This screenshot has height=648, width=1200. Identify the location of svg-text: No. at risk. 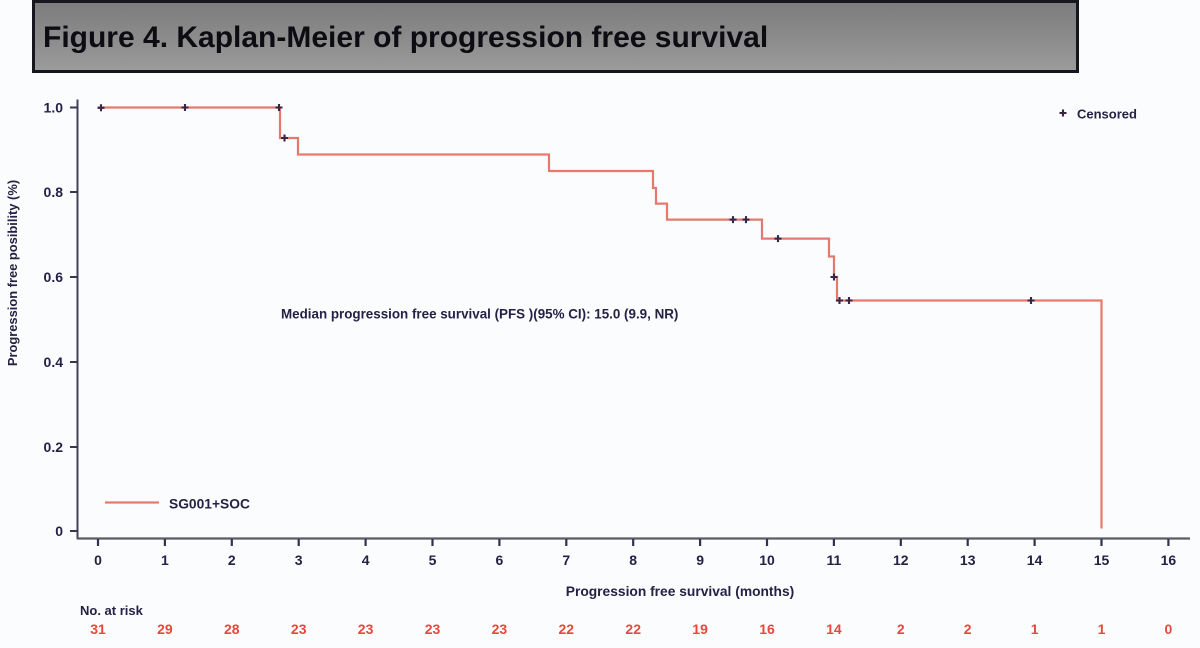
(112, 610).